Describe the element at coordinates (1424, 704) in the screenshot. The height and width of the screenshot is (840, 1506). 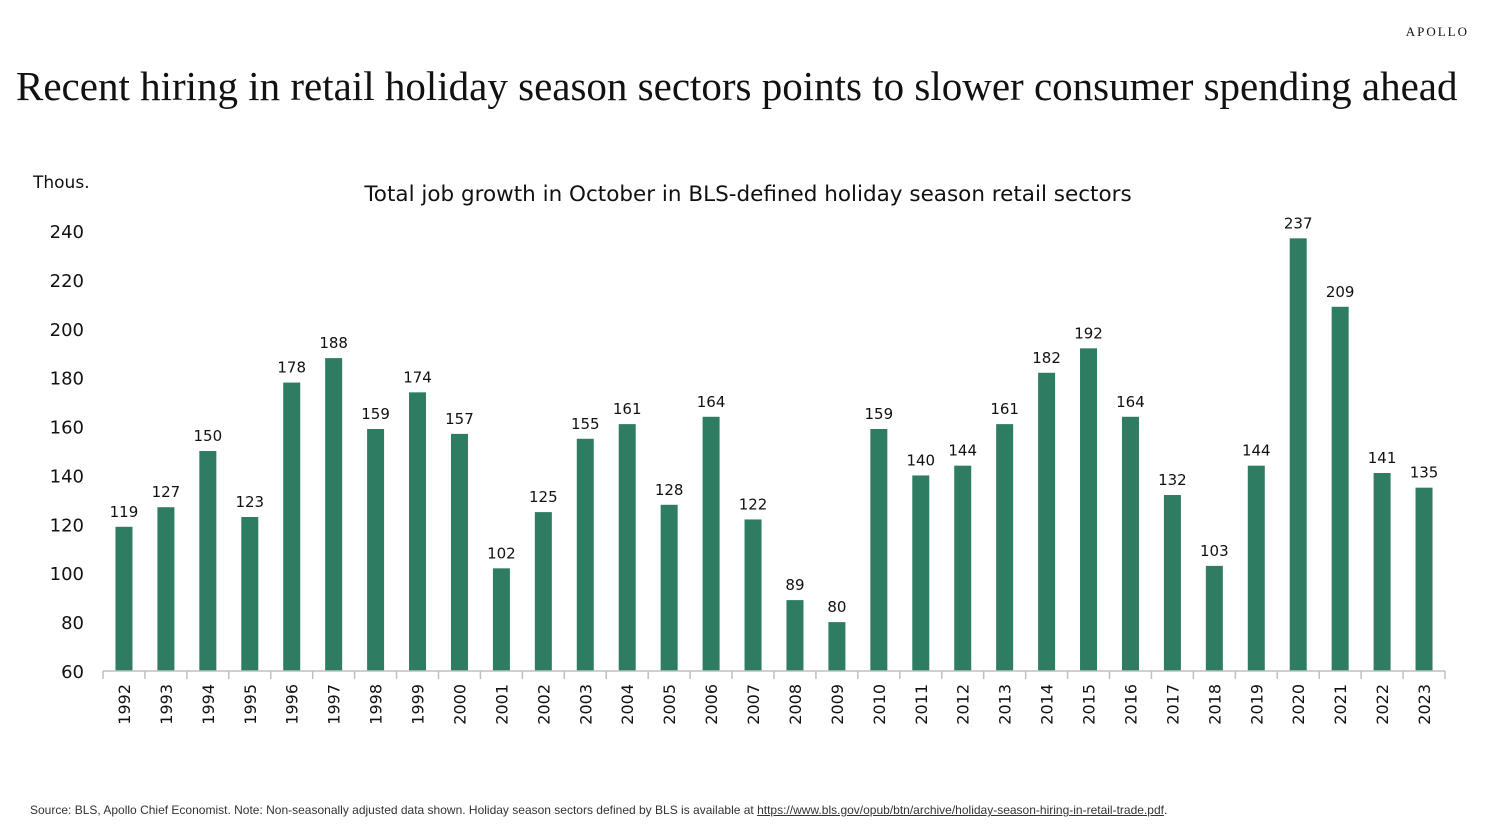
I see `x-tick-label: 2023` at that location.